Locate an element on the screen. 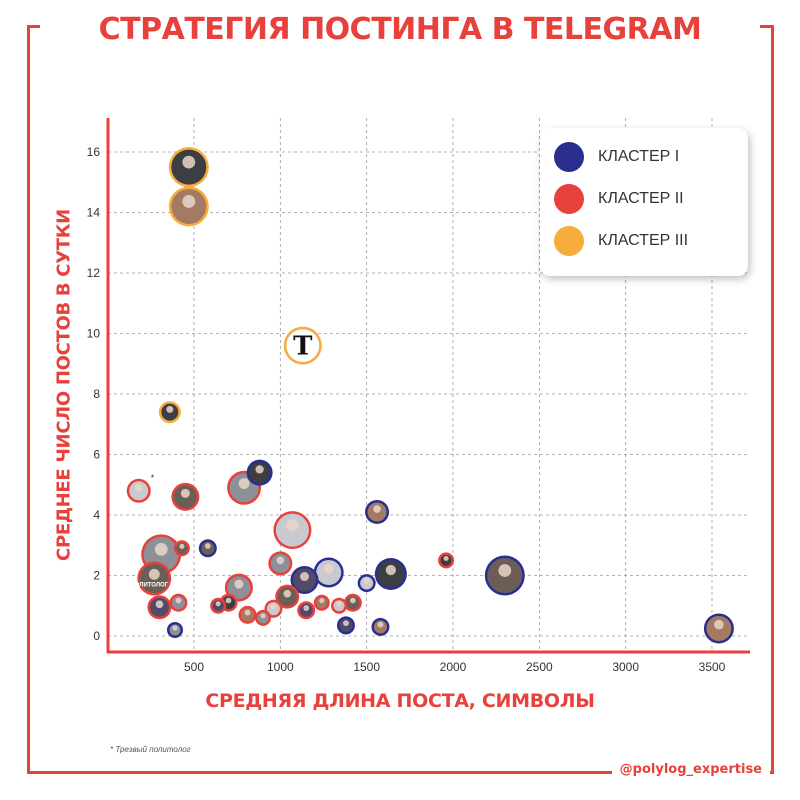 This screenshot has width=800, height=800. legend-label-cluster-2: КЛАСТЕР II is located at coordinates (641, 198).